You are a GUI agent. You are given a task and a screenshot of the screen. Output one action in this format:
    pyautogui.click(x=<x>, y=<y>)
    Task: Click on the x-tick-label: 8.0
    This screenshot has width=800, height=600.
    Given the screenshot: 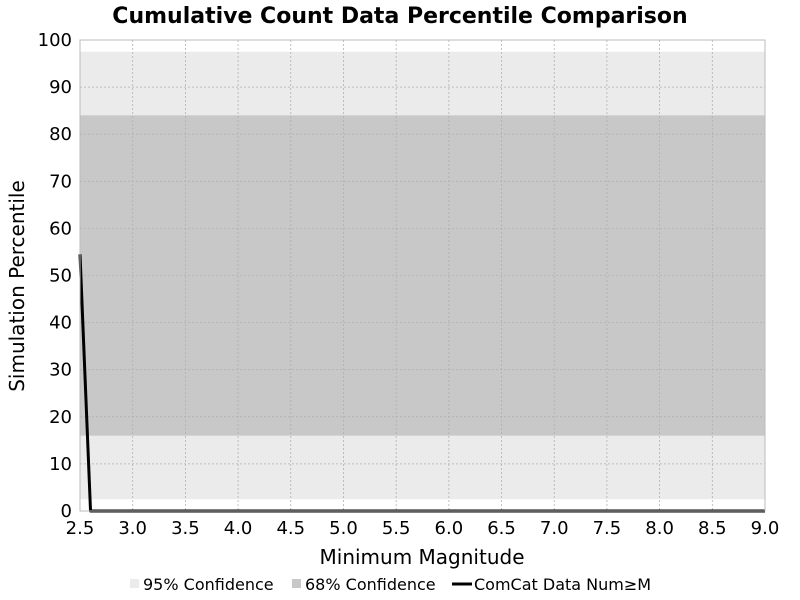 What is the action you would take?
    pyautogui.click(x=659, y=528)
    